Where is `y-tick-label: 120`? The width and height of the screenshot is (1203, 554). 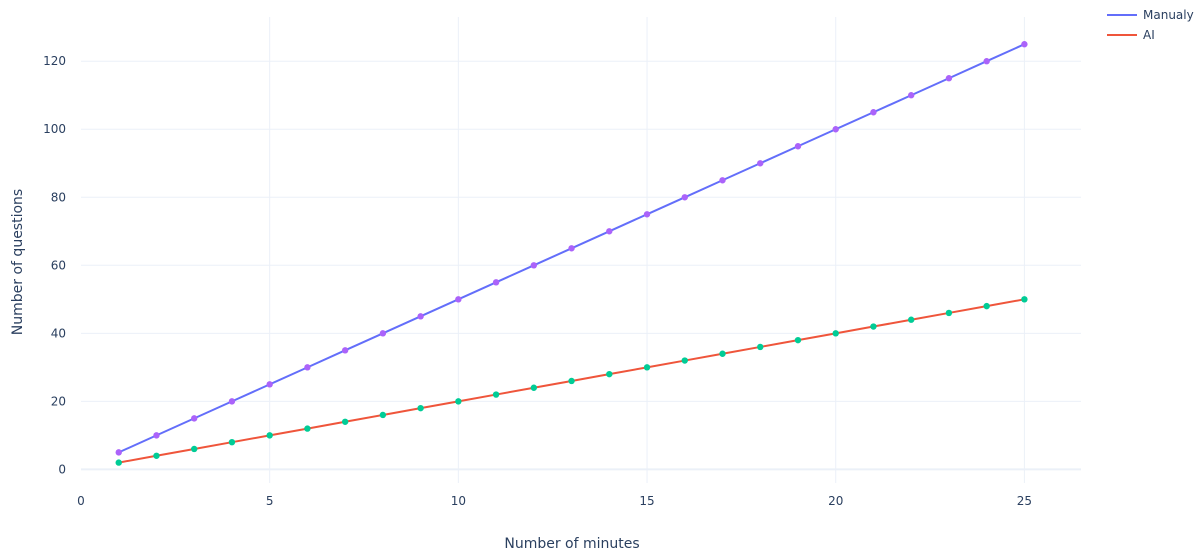 y-tick-label: 120 is located at coordinates (54, 61).